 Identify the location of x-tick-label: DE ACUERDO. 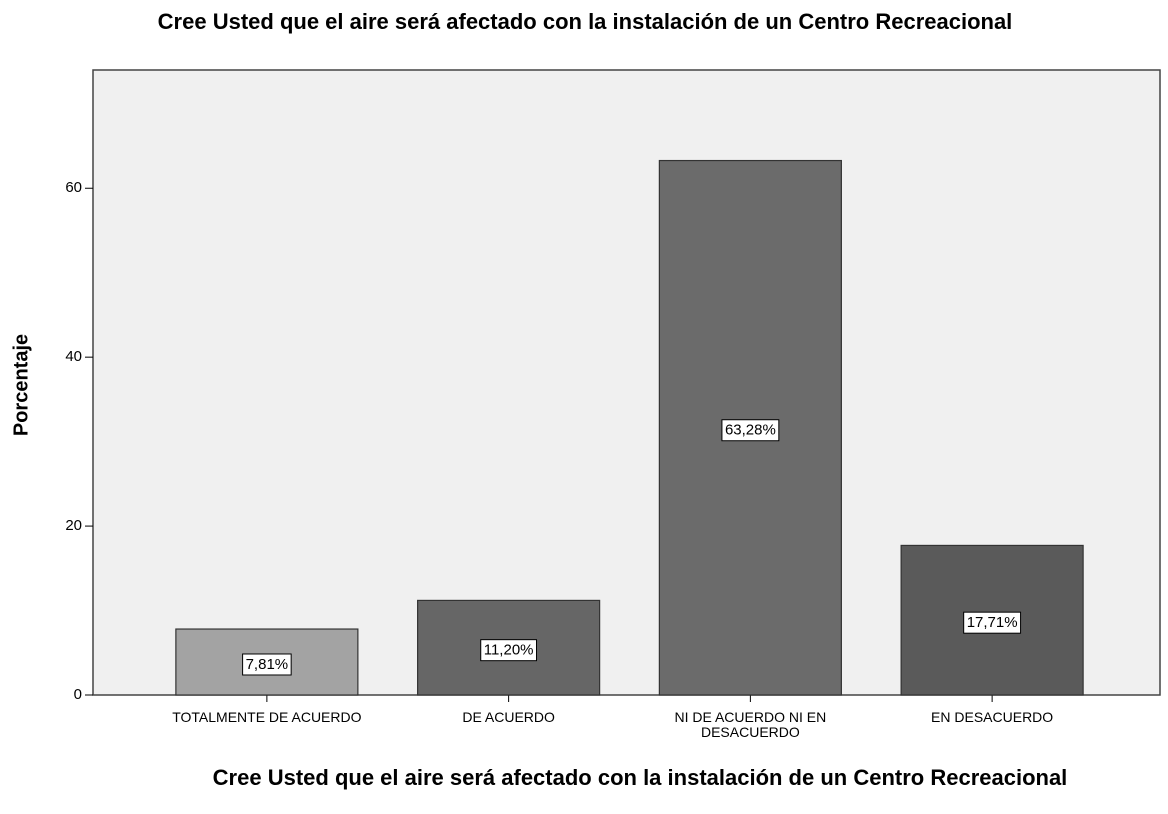
(508, 717).